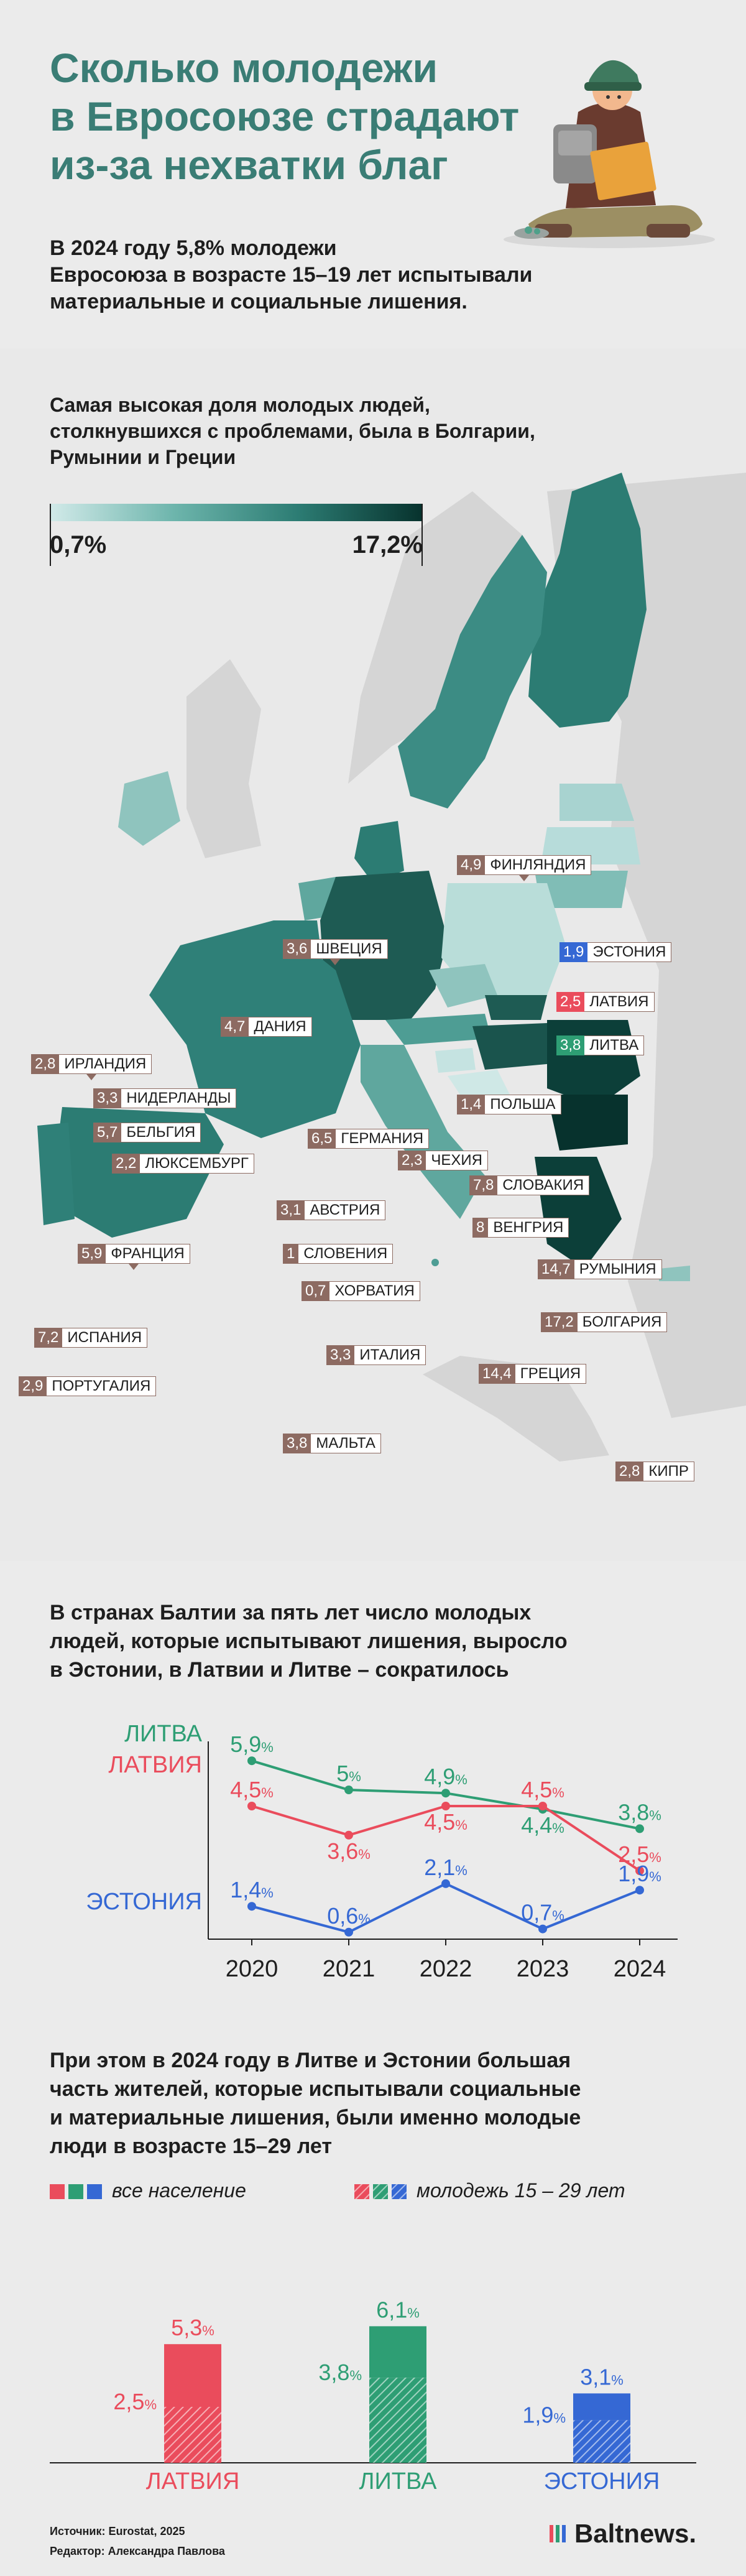 This screenshot has height=2576, width=746. What do you see at coordinates (155, 1765) in the screenshot?
I see `series-name-label: ЛАТВИЯ` at bounding box center [155, 1765].